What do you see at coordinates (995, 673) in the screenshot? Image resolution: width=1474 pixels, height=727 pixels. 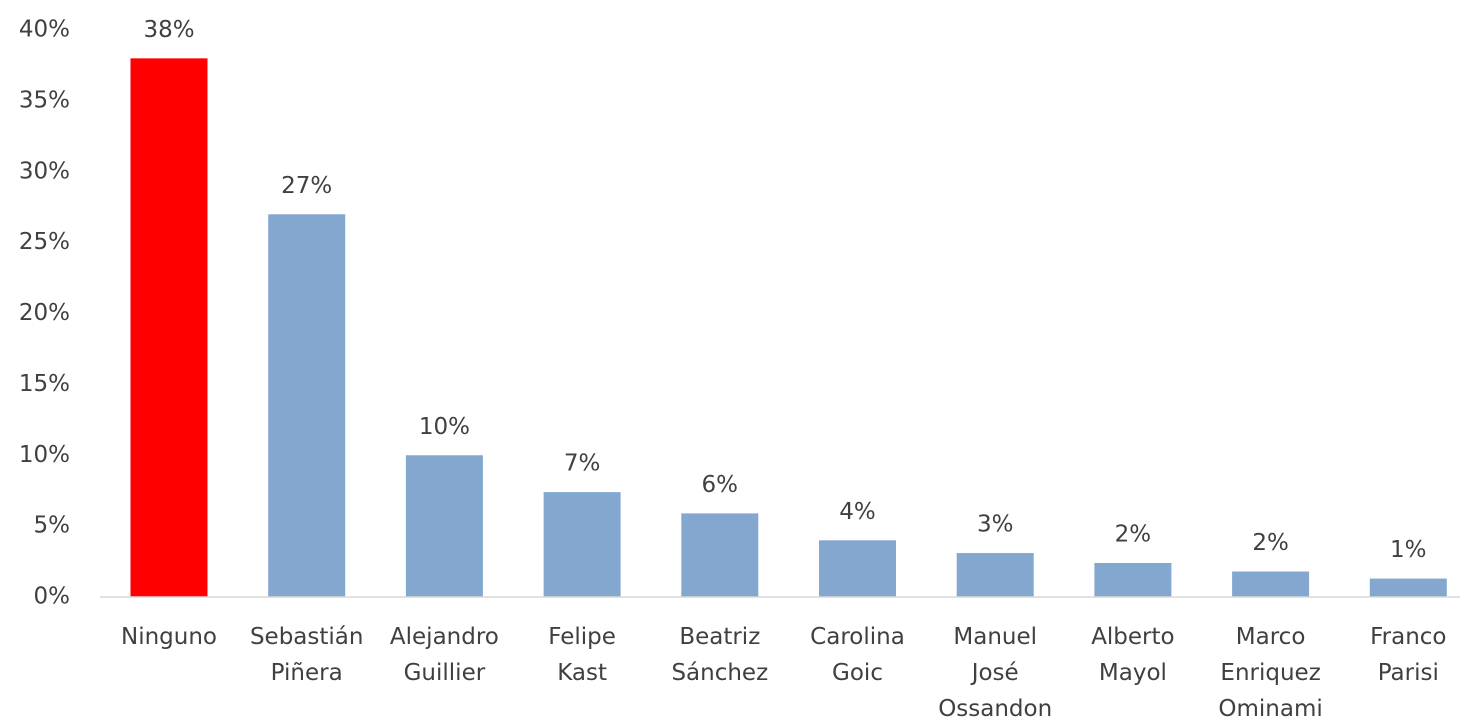 I see `x-tick-label: Manuel José Ossandon` at bounding box center [995, 673].